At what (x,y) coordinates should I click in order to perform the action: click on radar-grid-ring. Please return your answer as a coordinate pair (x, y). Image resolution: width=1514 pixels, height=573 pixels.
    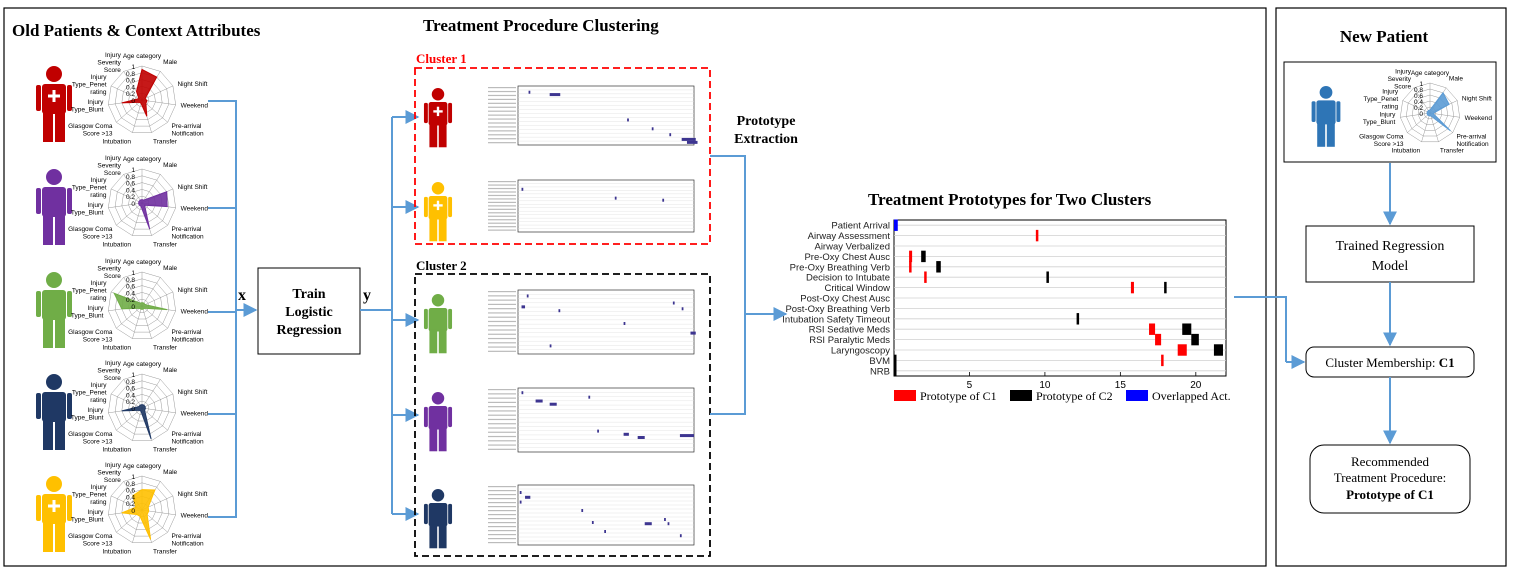
    Looking at the image, I should click on (142, 202).